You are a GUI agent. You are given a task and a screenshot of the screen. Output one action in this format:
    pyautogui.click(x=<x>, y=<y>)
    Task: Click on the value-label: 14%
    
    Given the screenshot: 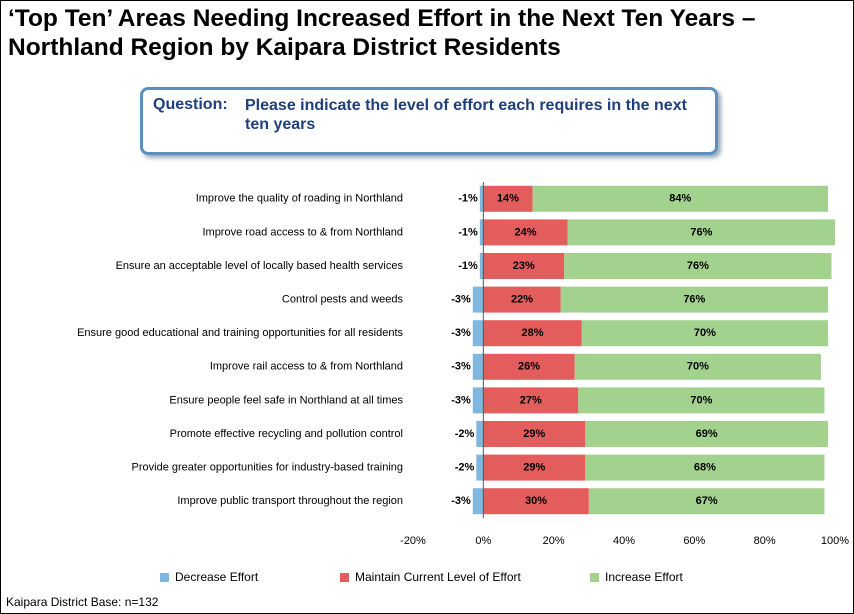 What is the action you would take?
    pyautogui.click(x=508, y=199)
    